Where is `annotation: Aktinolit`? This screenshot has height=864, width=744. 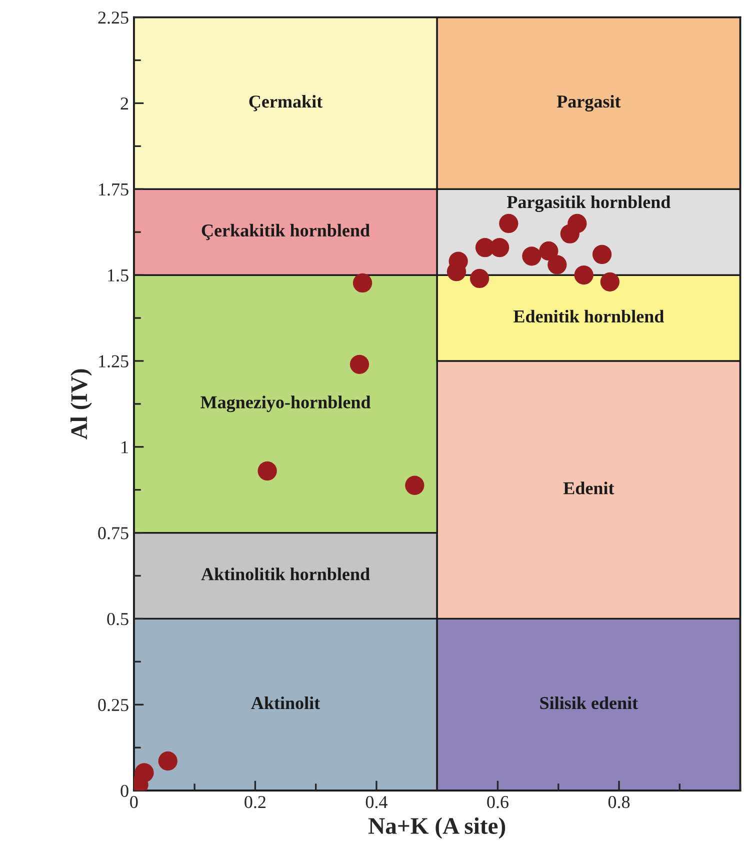 annotation: Aktinolit is located at coordinates (285, 703).